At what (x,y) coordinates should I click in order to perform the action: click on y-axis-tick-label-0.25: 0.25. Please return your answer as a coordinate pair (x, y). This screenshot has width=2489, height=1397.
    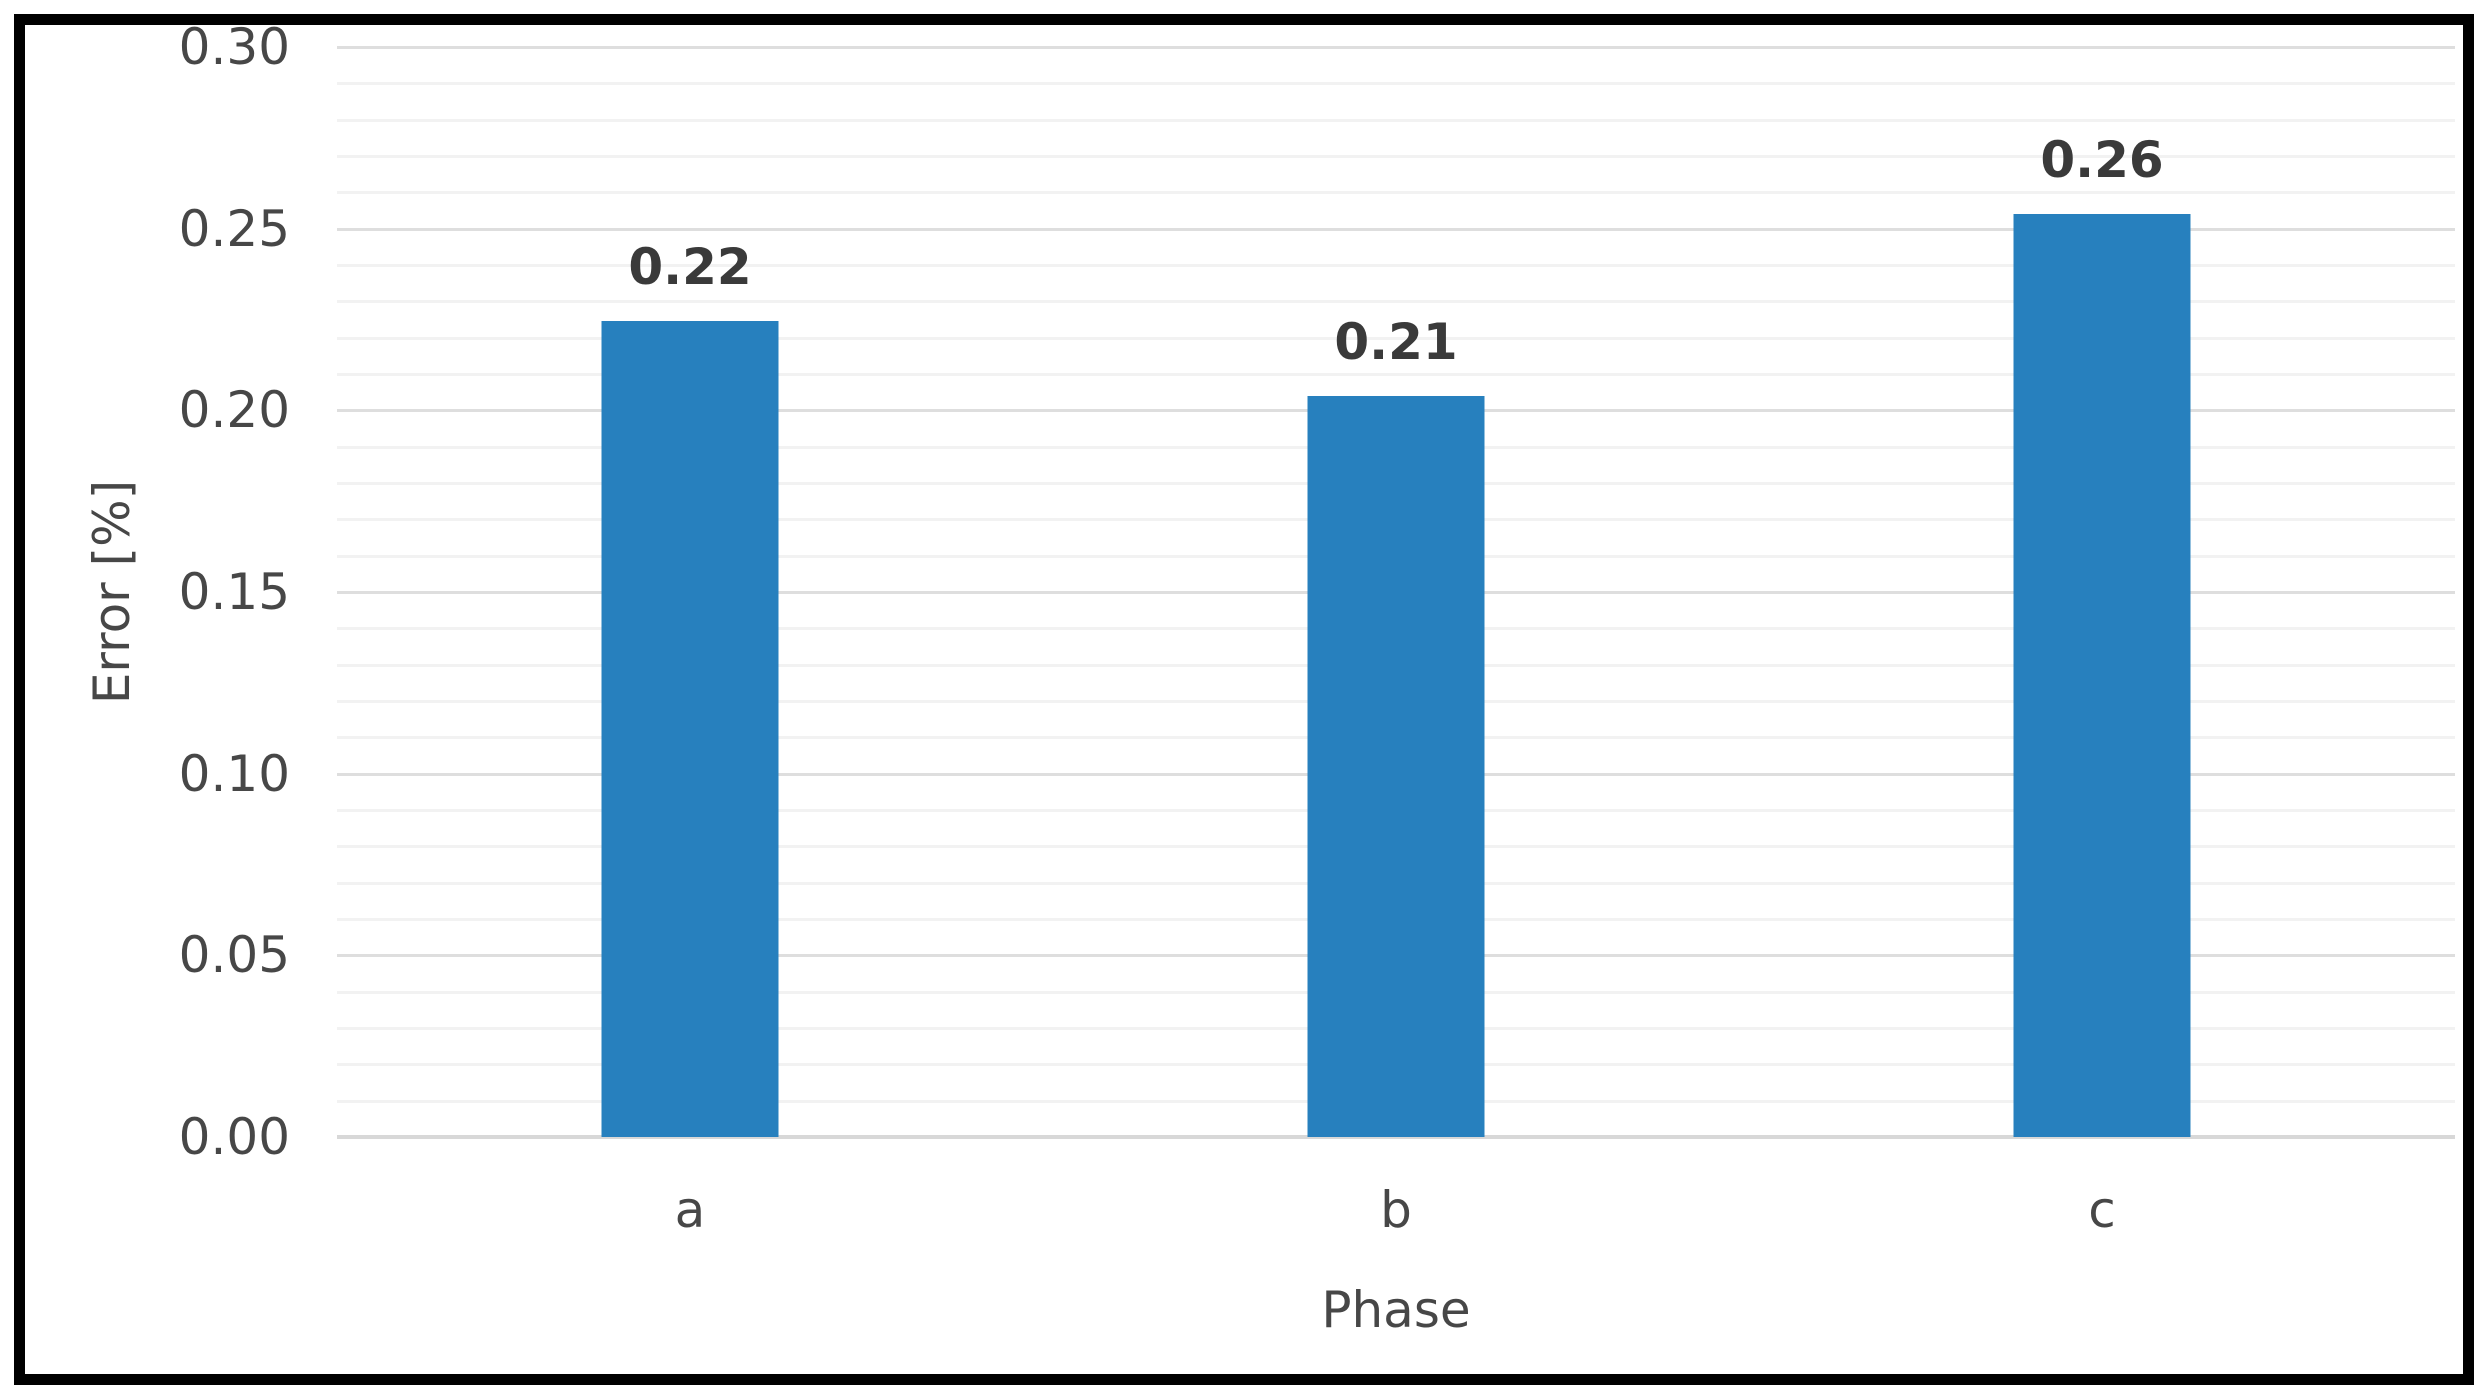
    Looking at the image, I should click on (234, 228).